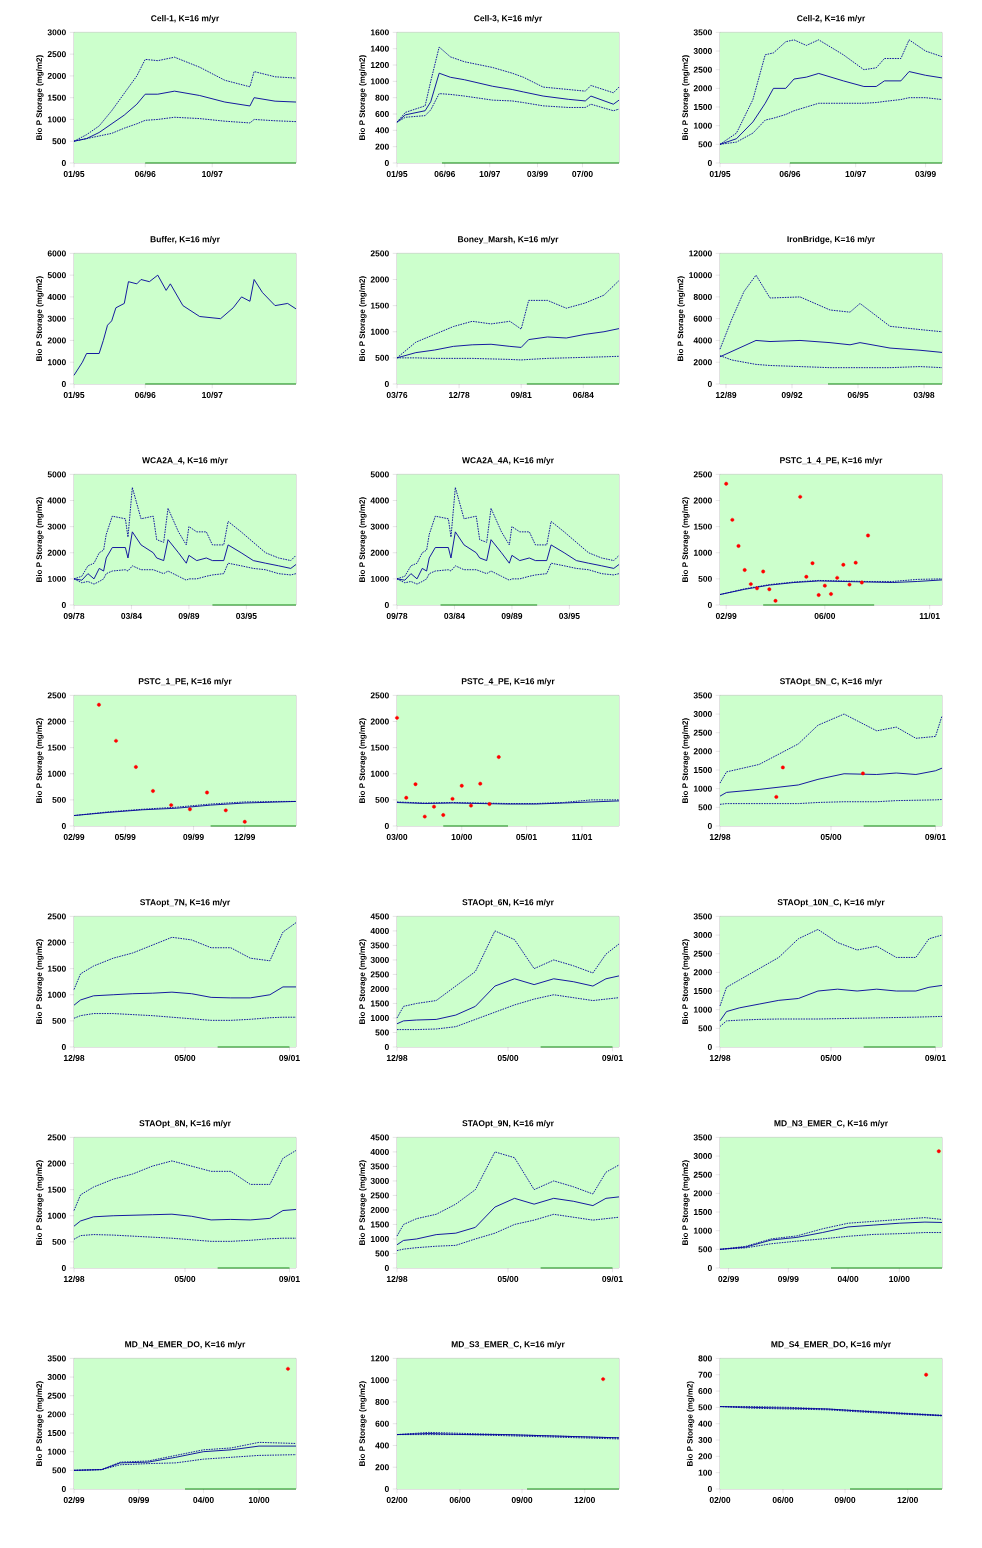 The height and width of the screenshot is (1548, 982). What do you see at coordinates (702, 318) in the screenshot?
I see `y-tick-label: 6000` at bounding box center [702, 318].